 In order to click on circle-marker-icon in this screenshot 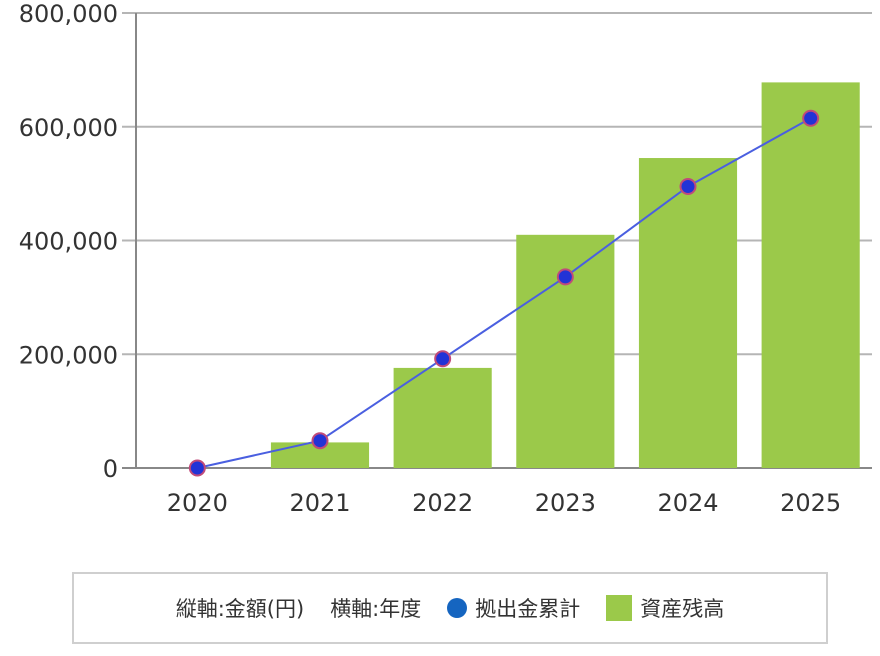, I will do `click(457, 608)`.